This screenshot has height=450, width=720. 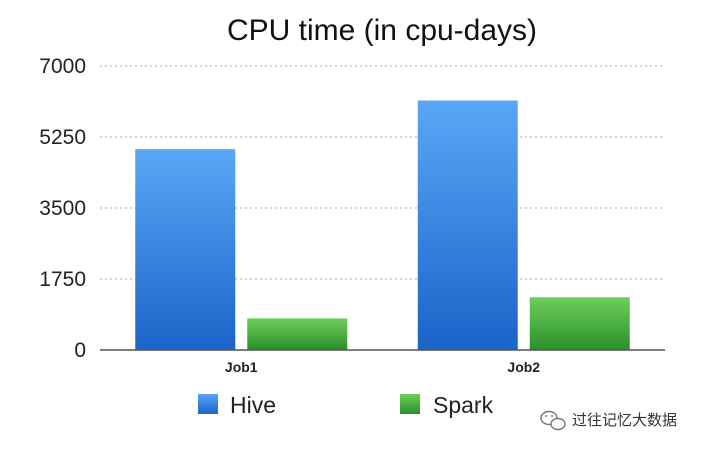 I want to click on y-tick-label: 7000, so click(x=62, y=66).